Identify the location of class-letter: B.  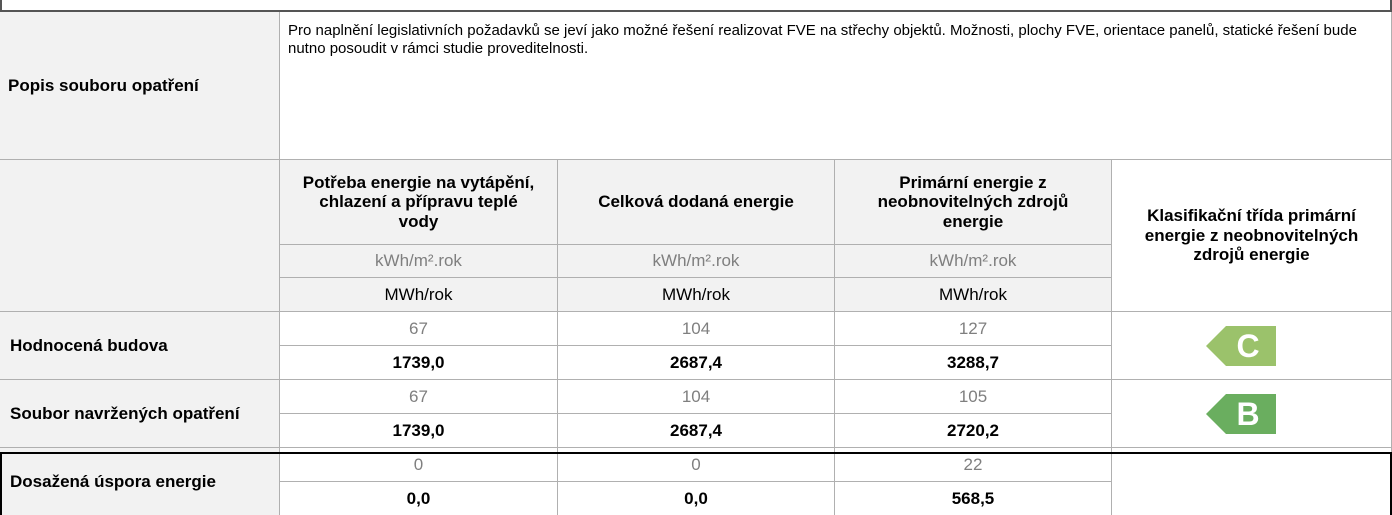
(1247, 414).